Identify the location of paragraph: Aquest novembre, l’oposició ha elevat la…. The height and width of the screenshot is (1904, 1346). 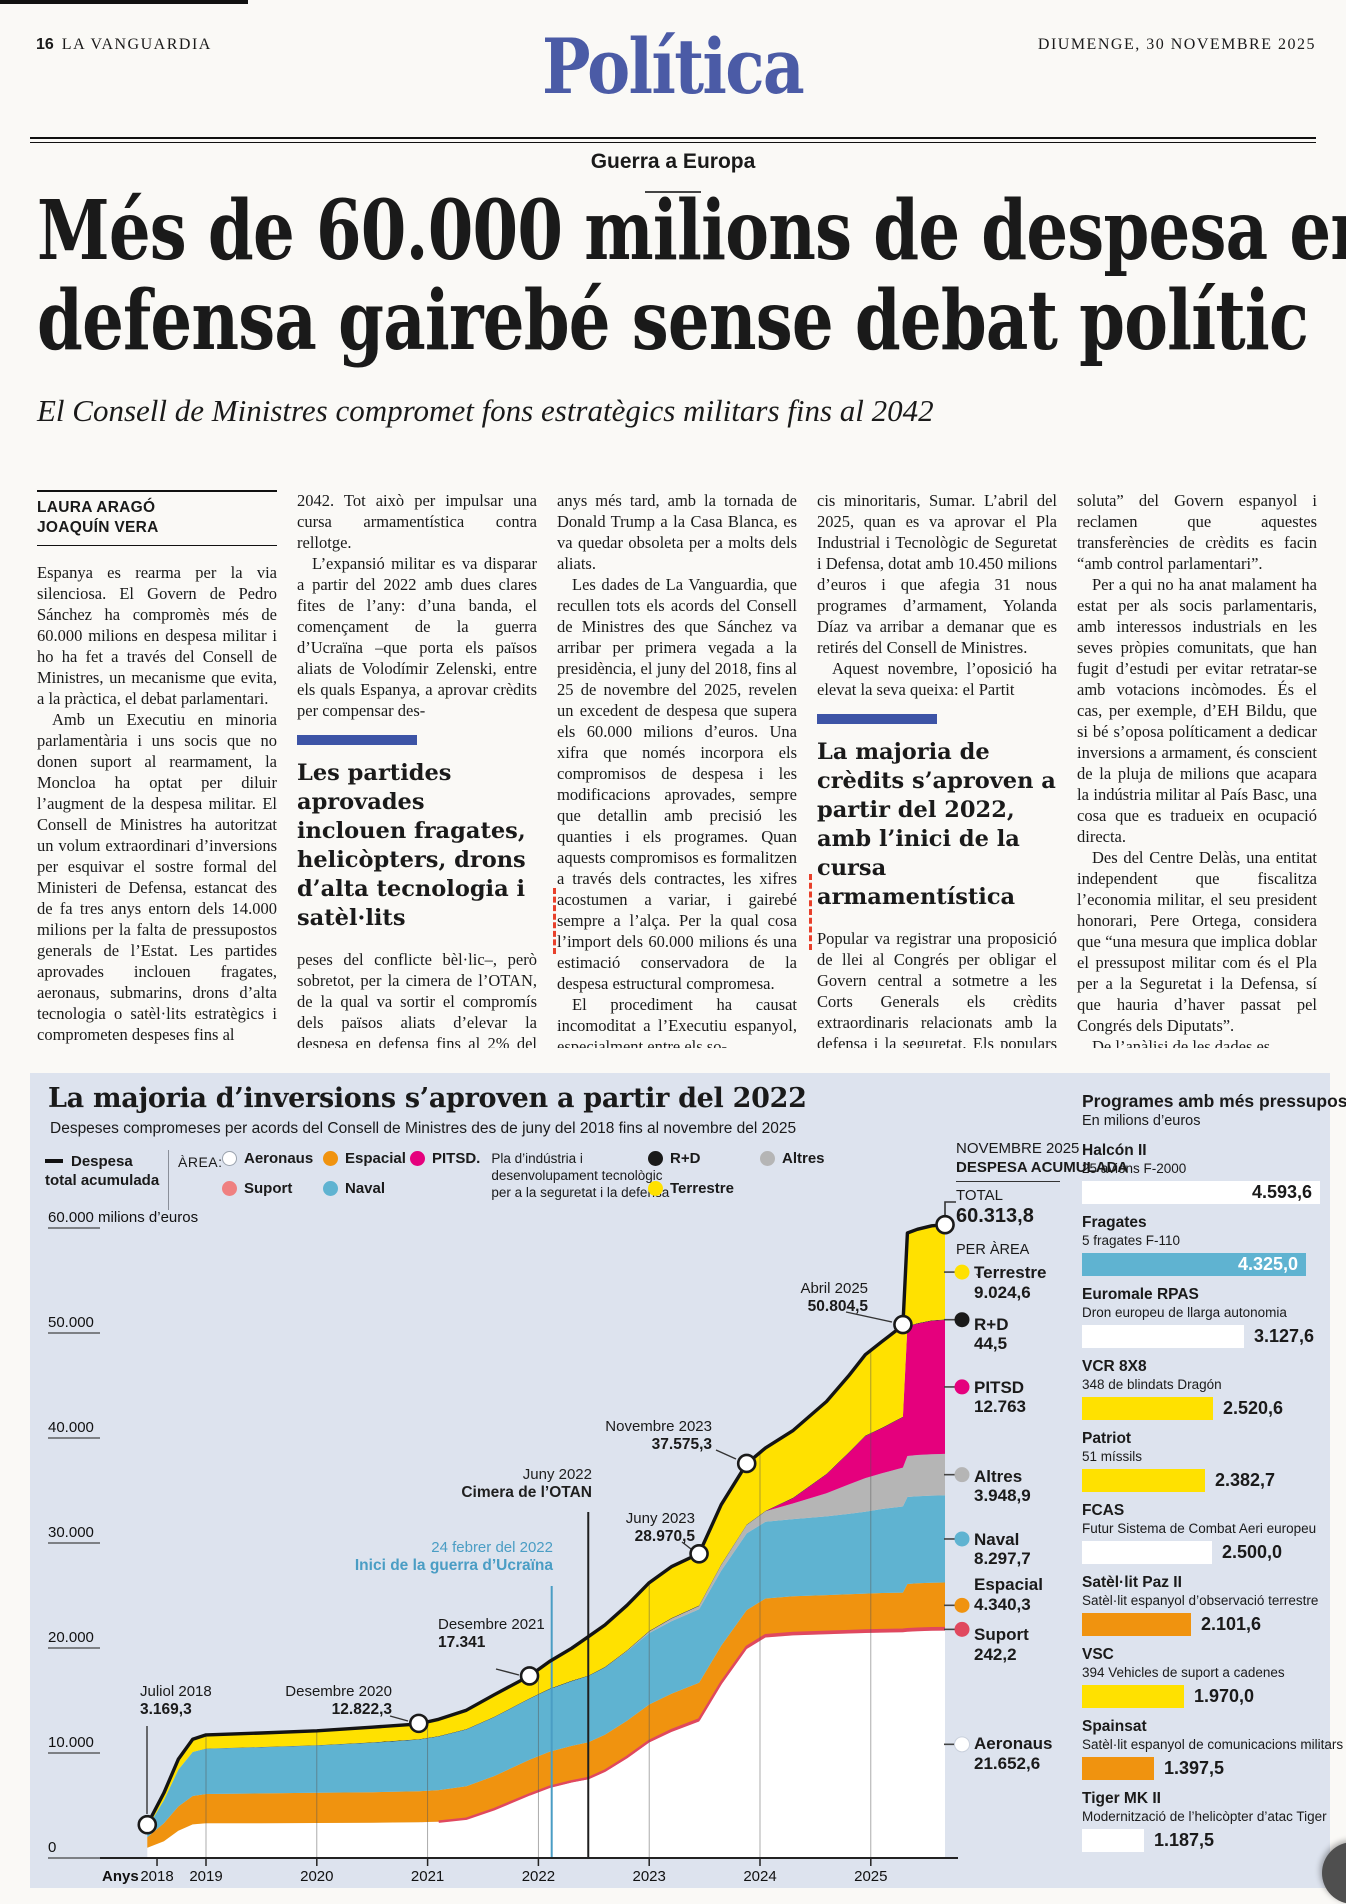
(937, 679).